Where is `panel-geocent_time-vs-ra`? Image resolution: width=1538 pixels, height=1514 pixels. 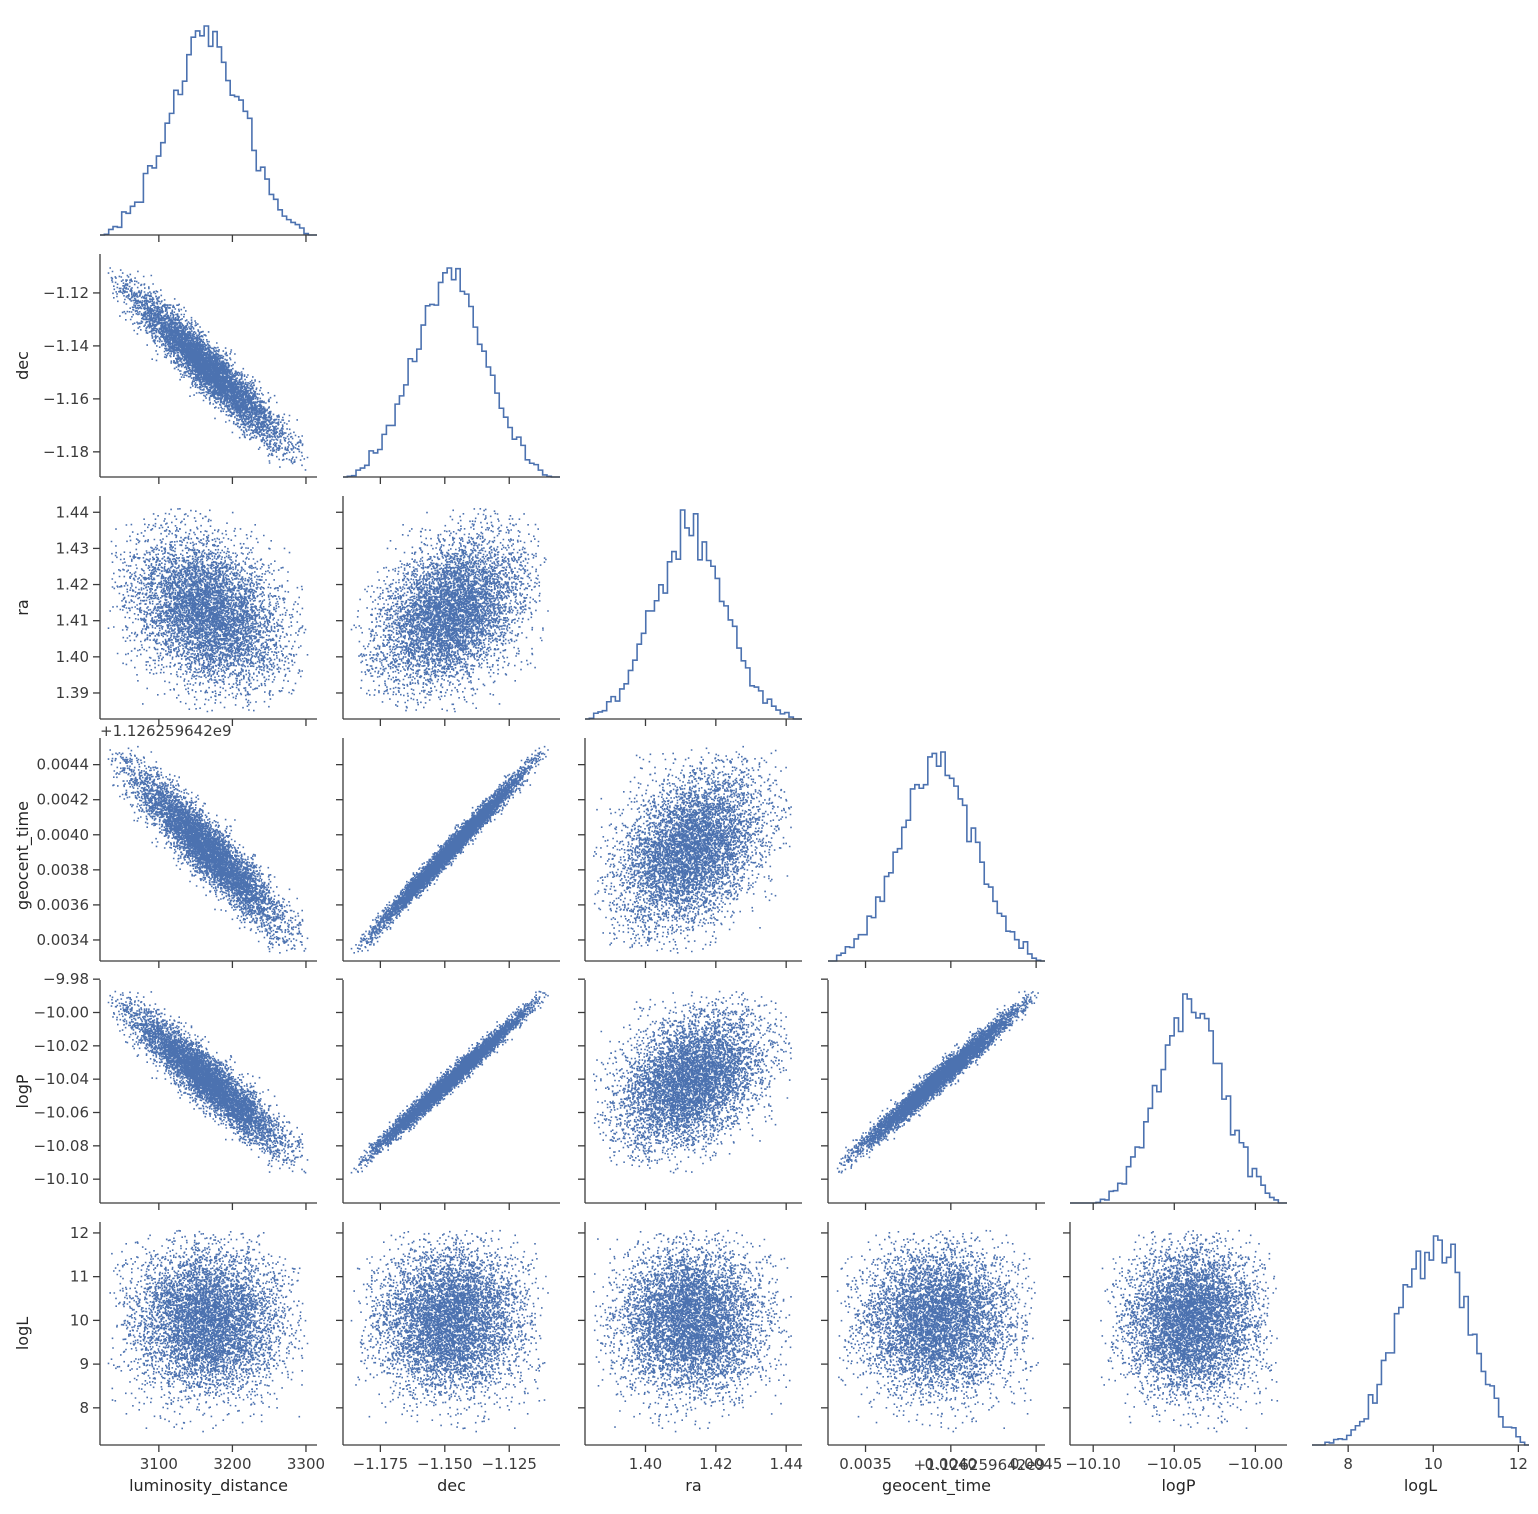
panel-geocent_time-vs-ra is located at coordinates (690, 853).